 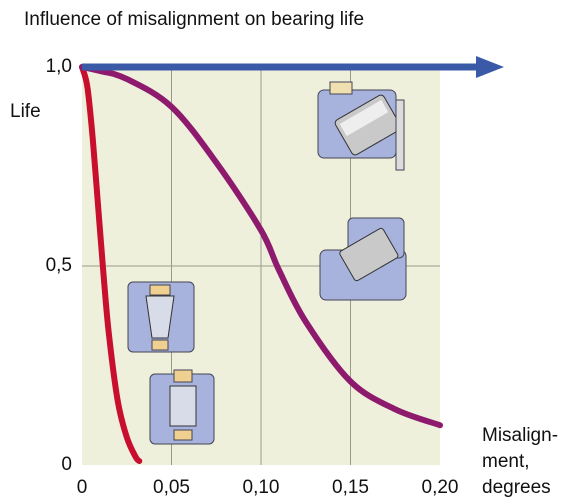 What do you see at coordinates (161, 317) in the screenshot?
I see `bearing-icon-carb` at bounding box center [161, 317].